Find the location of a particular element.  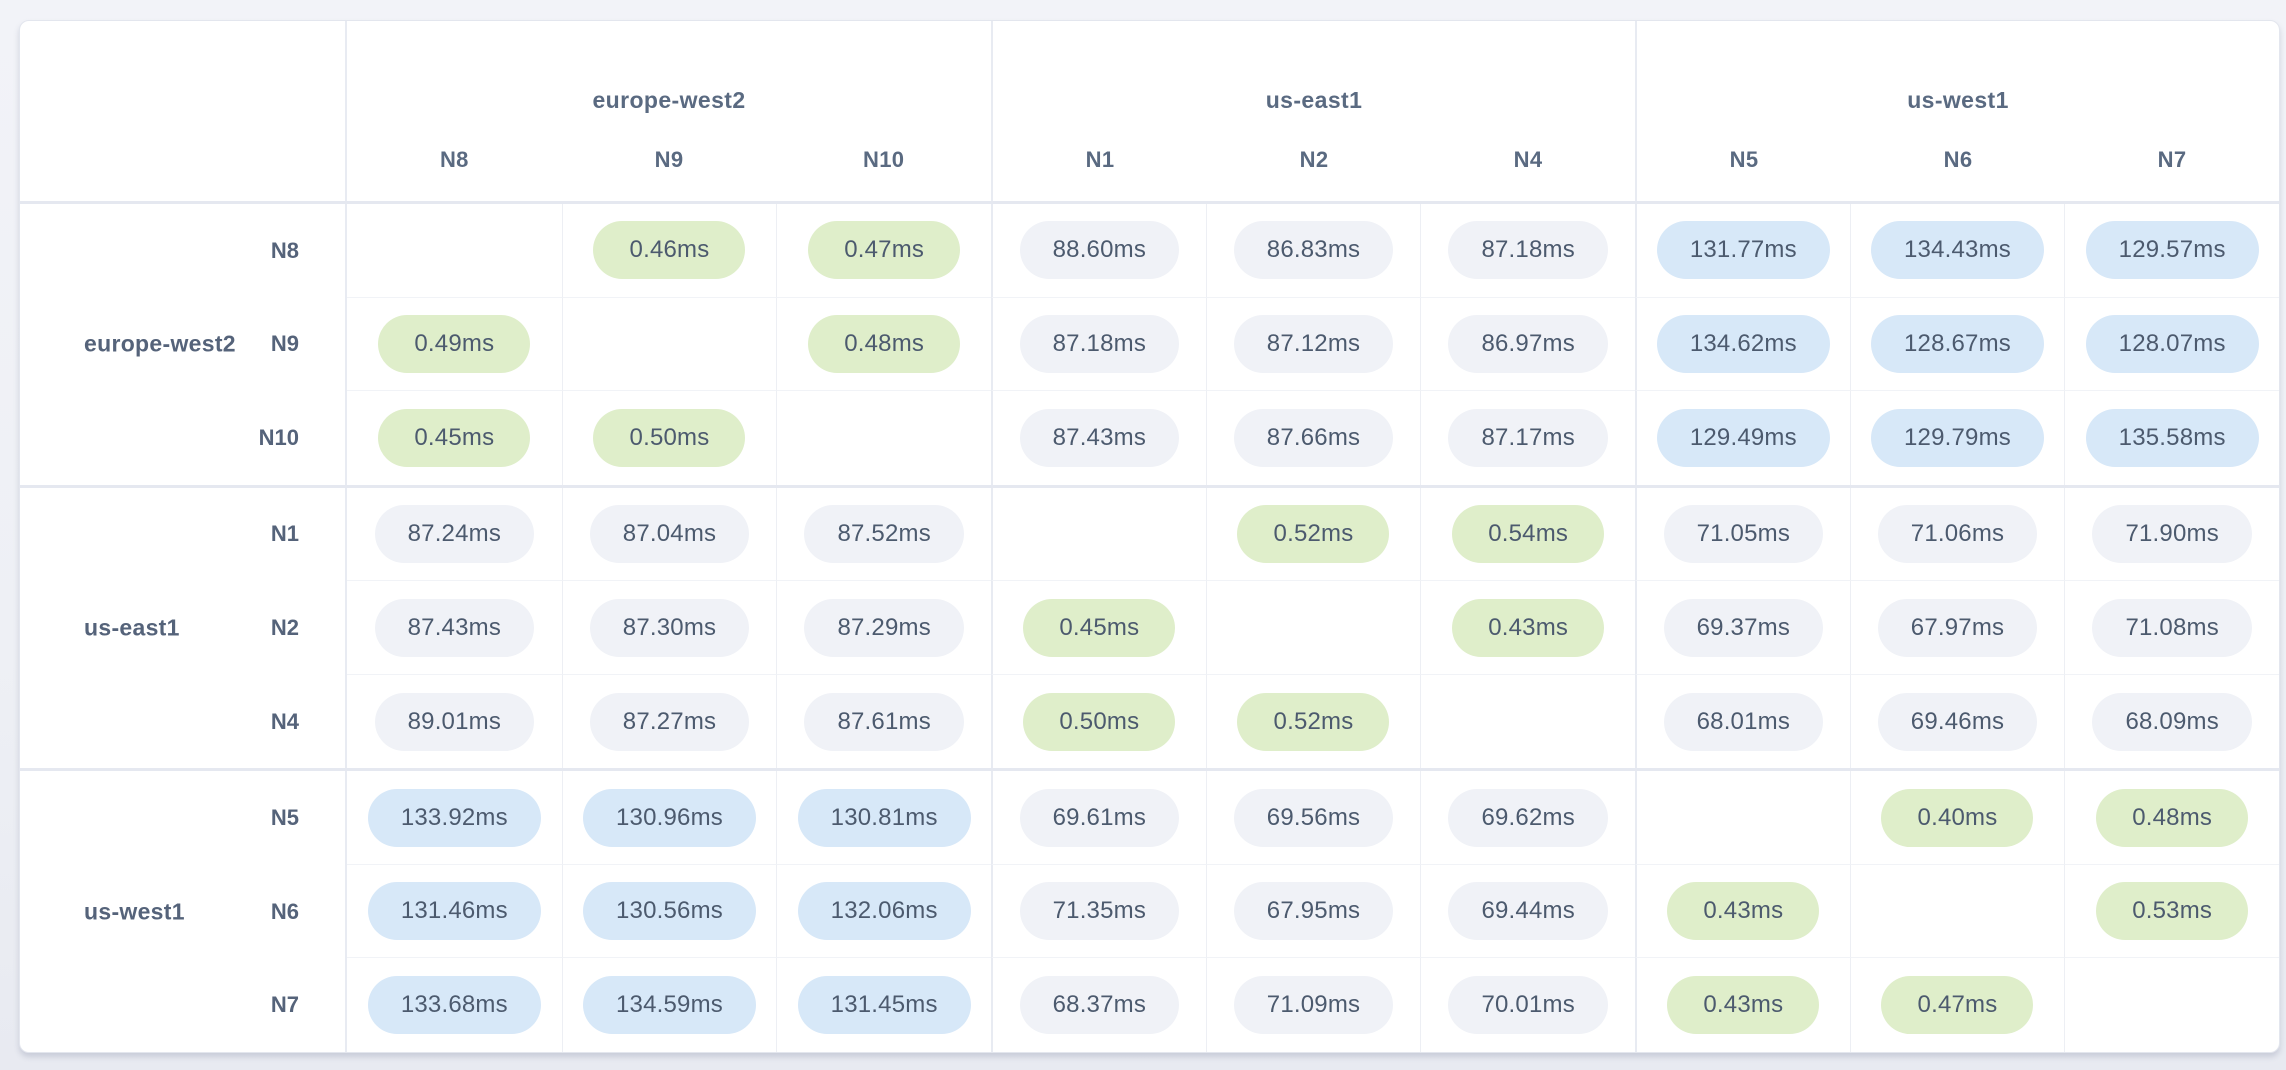

latency-cell-N2-N7: 71.08ms is located at coordinates (2171, 628).